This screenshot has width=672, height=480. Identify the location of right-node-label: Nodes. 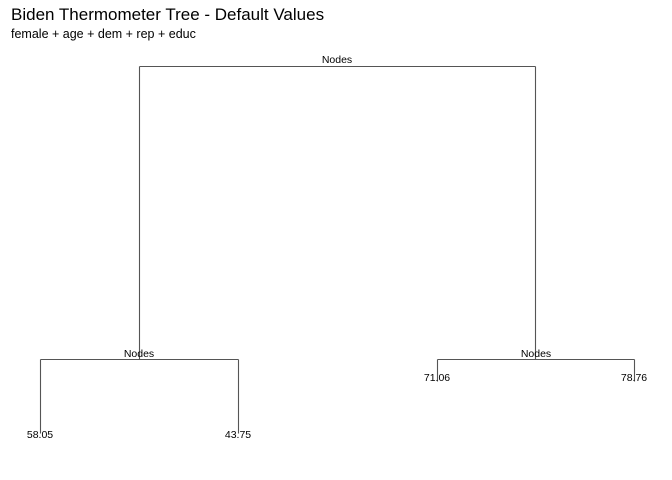
(536, 354).